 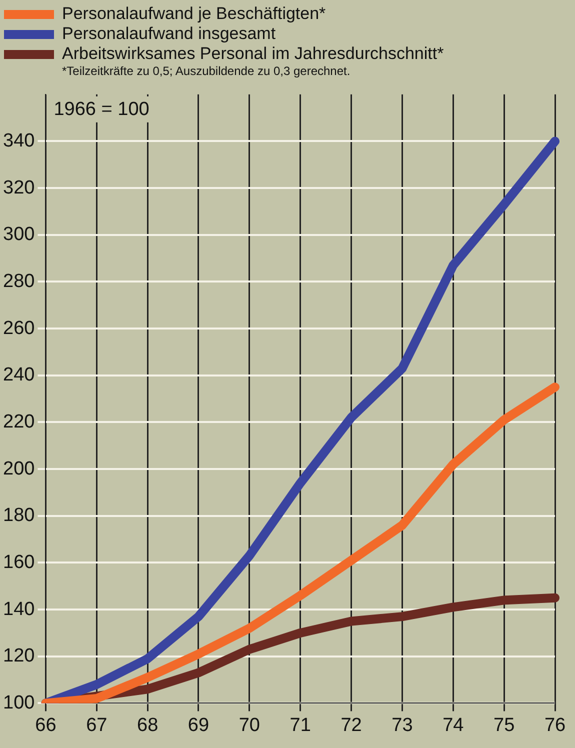 I want to click on y-tick-label: 240, so click(x=19, y=375).